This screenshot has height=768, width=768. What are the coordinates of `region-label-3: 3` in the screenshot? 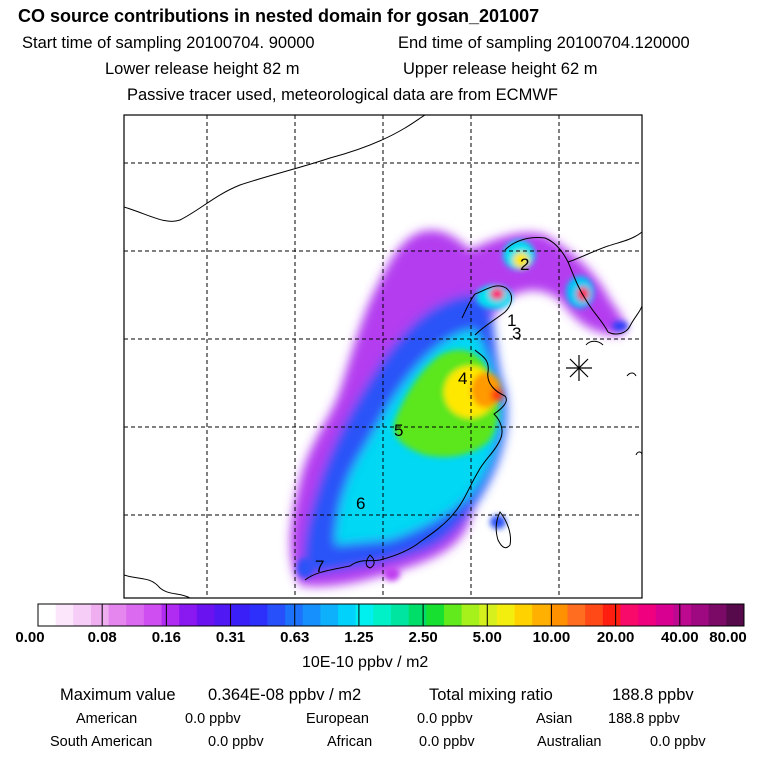 It's located at (516, 333).